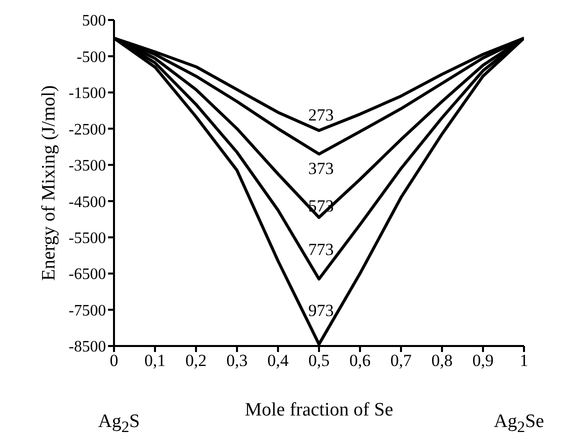 This screenshot has width=562, height=446. I want to click on series-label: 773, so click(321, 249).